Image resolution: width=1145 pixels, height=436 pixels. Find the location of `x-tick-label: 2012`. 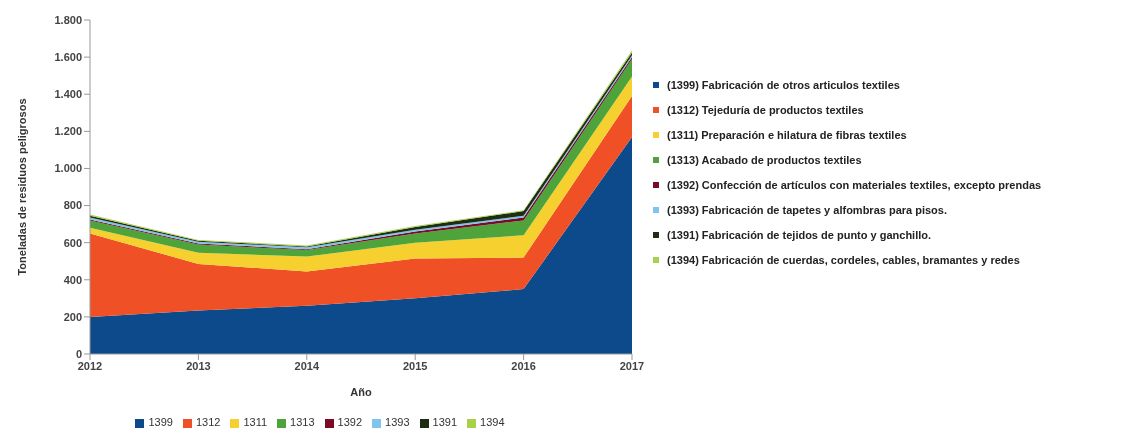

x-tick-label: 2012 is located at coordinates (90, 365).